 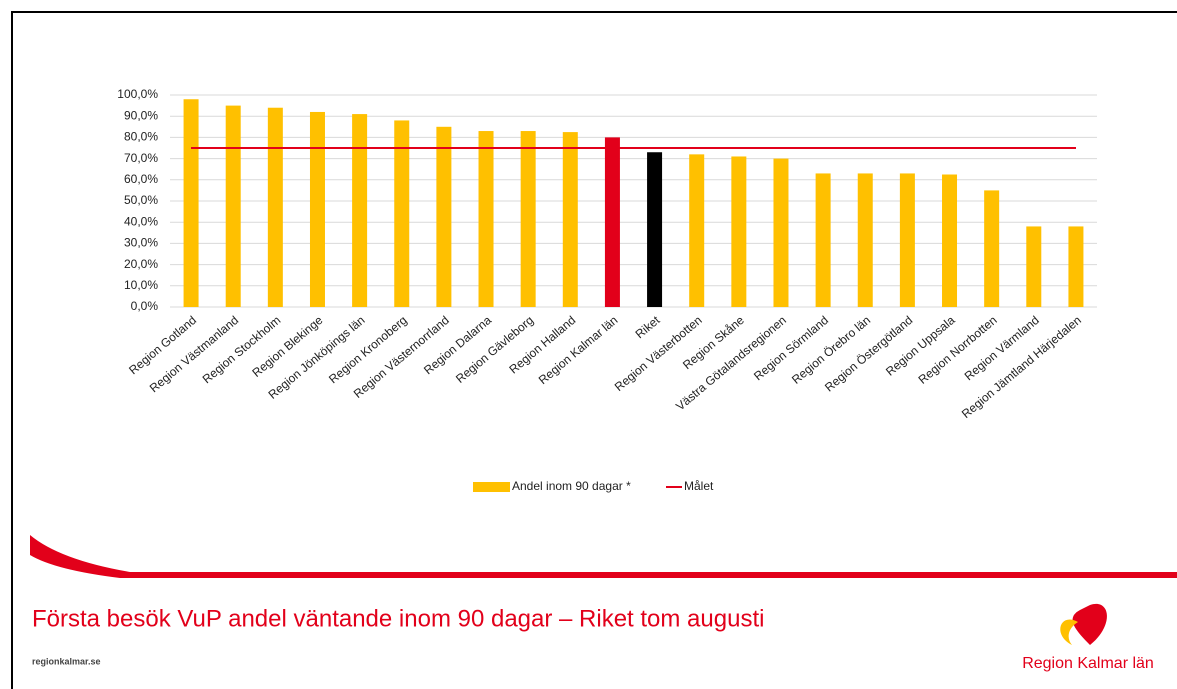 I want to click on y-tick-label: 10,0%, so click(x=141, y=285).